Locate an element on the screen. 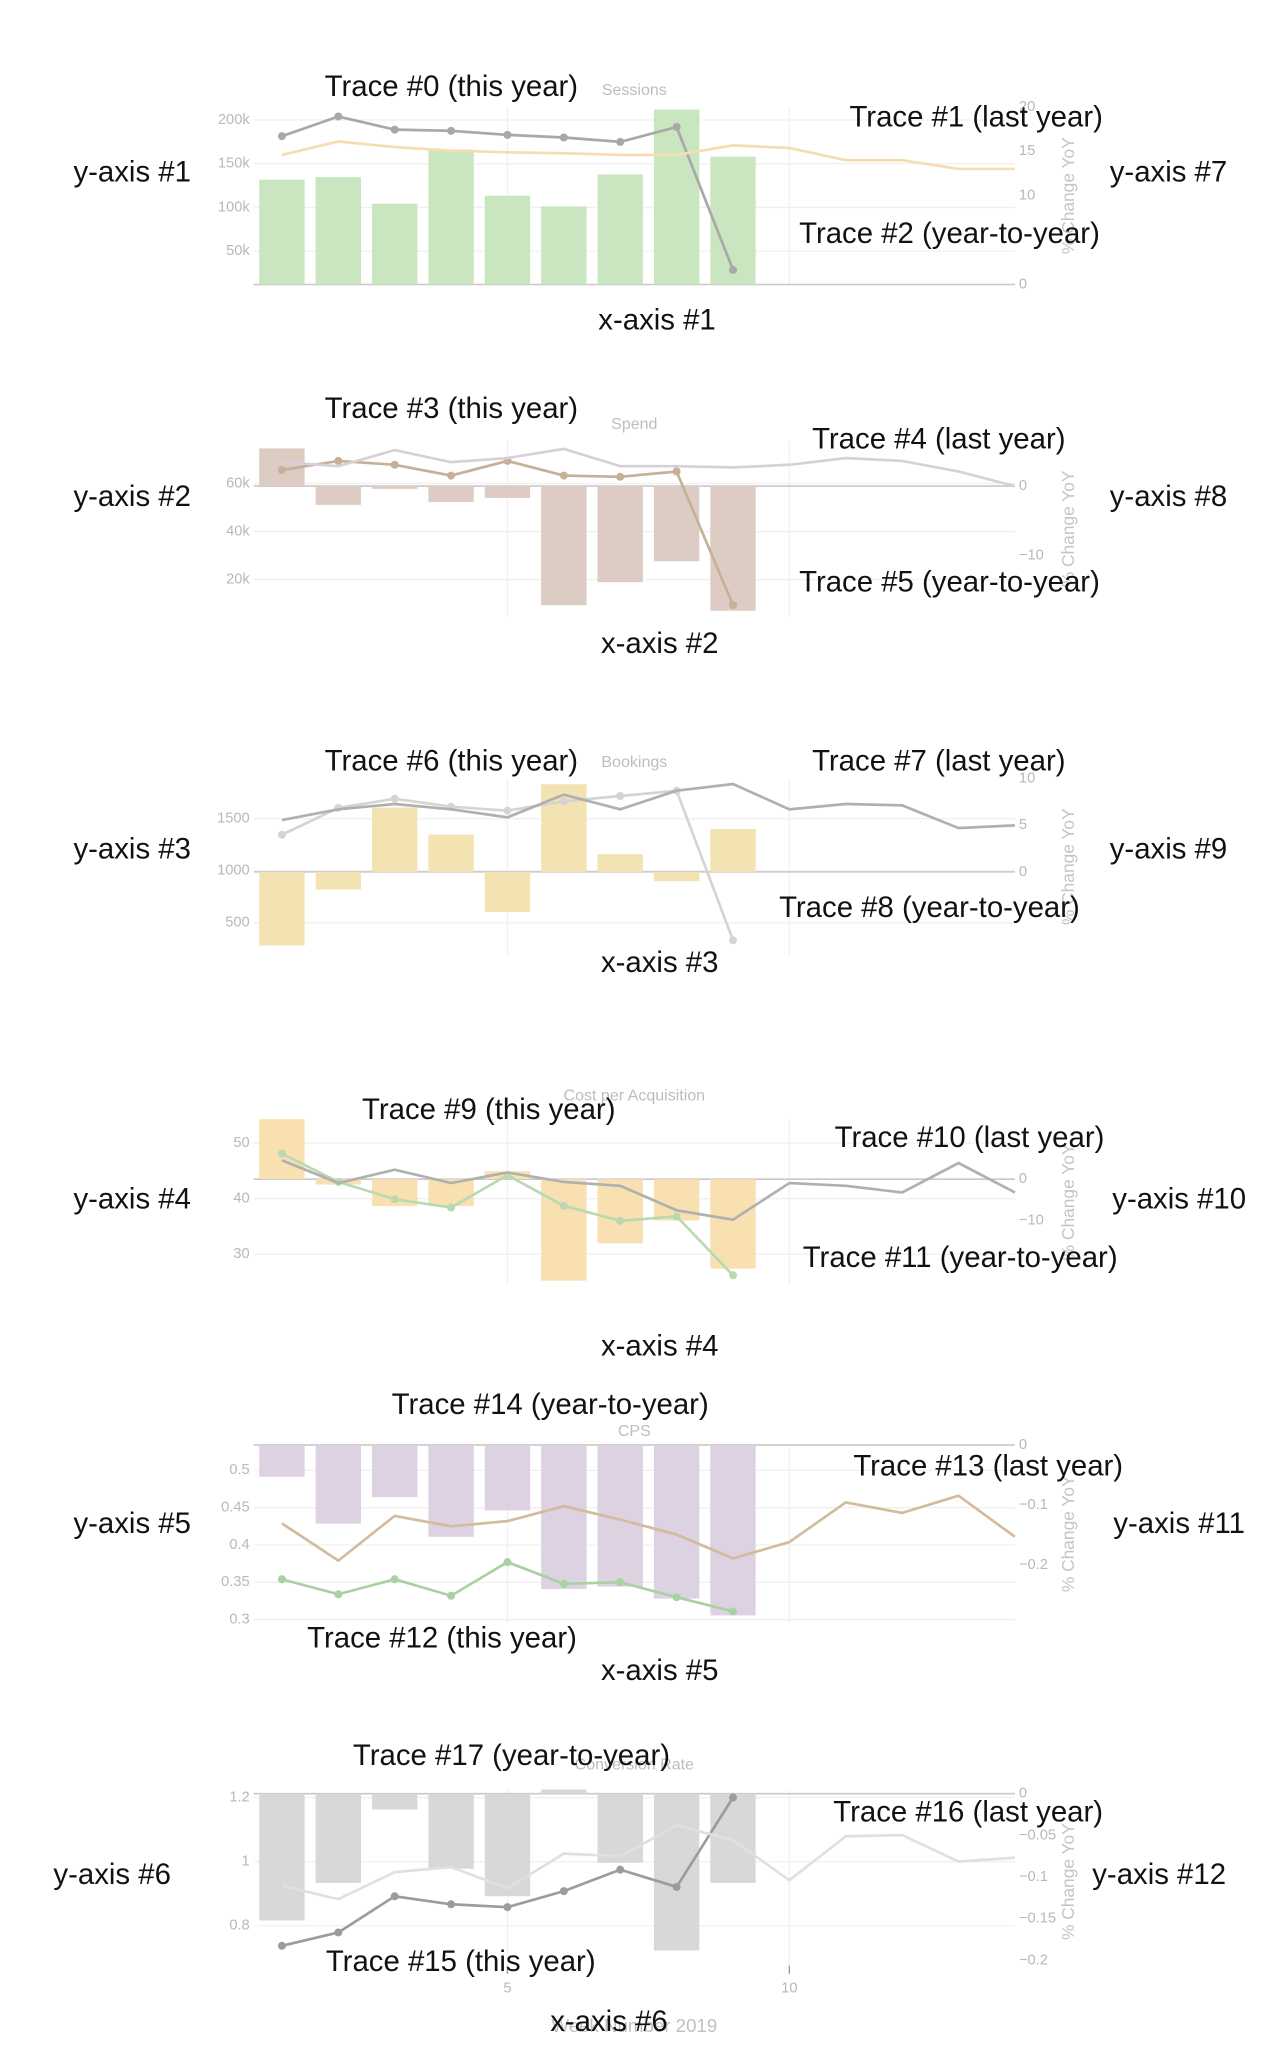  y-tick-label: 50 is located at coordinates (241, 1143).